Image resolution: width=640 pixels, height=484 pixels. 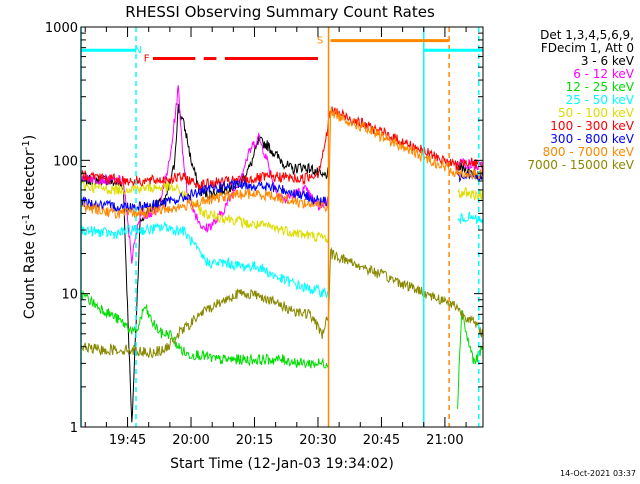 What do you see at coordinates (30, 182) in the screenshot?
I see `y-label-part: detector` at bounding box center [30, 182].